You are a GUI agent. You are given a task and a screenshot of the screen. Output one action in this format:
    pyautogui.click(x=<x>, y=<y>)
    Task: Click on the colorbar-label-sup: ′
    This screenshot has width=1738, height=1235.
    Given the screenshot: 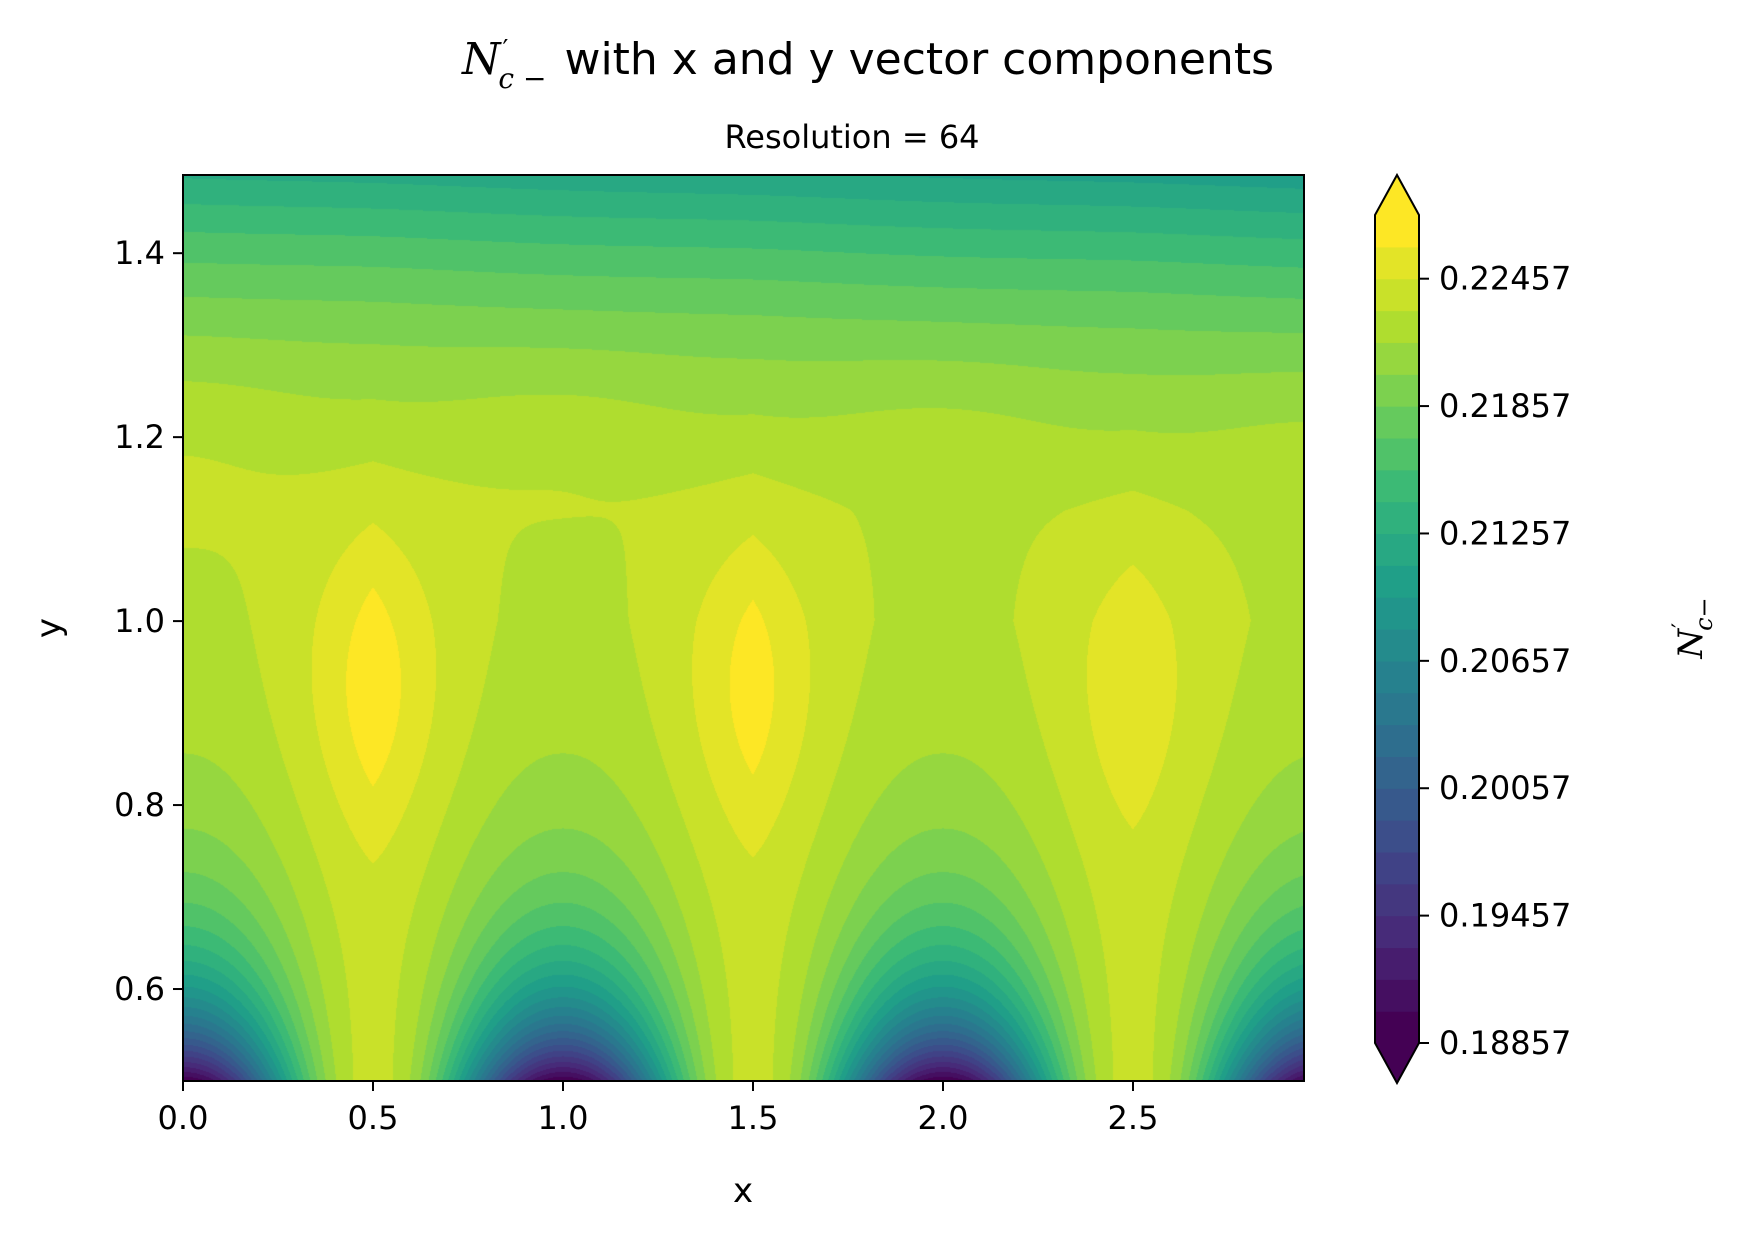 What is the action you would take?
    pyautogui.click(x=1681, y=625)
    